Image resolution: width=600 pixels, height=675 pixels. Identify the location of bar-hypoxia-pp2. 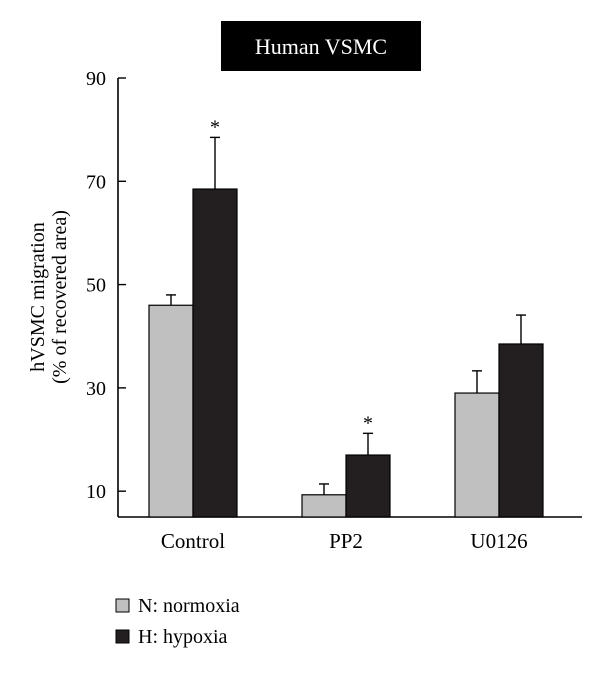
(368, 486).